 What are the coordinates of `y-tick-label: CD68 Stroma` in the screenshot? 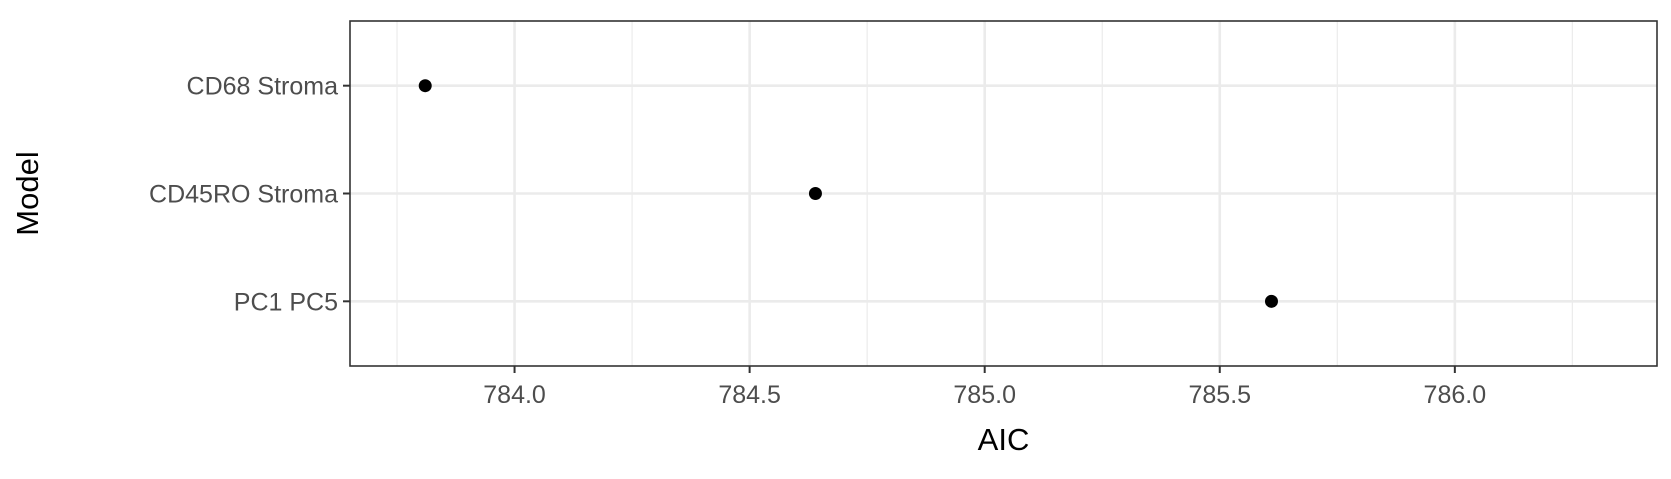 It's located at (263, 87).